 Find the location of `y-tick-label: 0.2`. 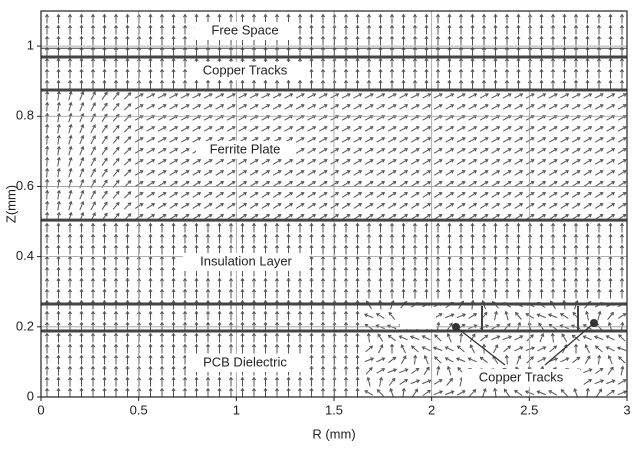

y-tick-label: 0.2 is located at coordinates (25, 325).